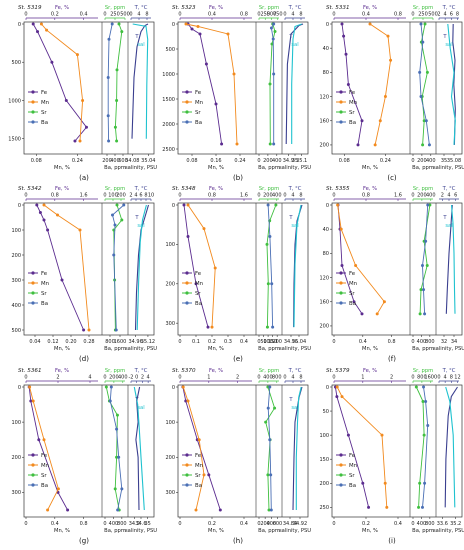 This screenshot has width=464, height=550. Describe the element at coordinates (271, 266) in the screenshot. I see `series-sr` at that location.